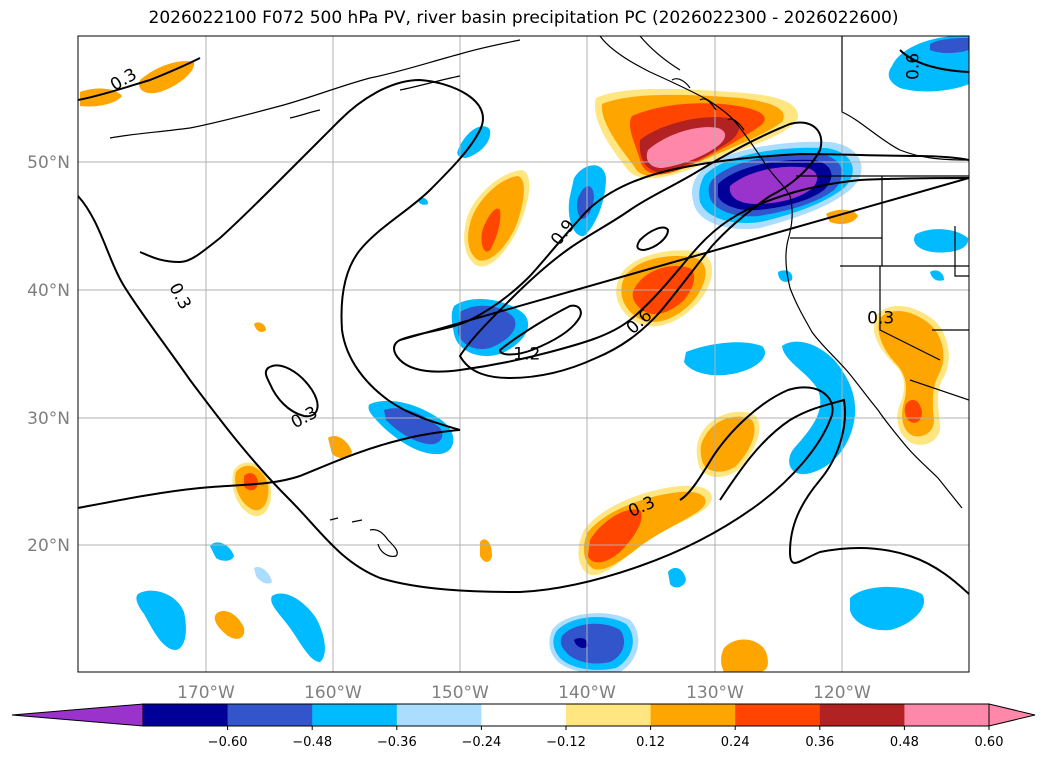 This screenshot has width=1047, height=765. What do you see at coordinates (228, 742) in the screenshot?
I see `colorbar-tick-label: −0.60` at bounding box center [228, 742].